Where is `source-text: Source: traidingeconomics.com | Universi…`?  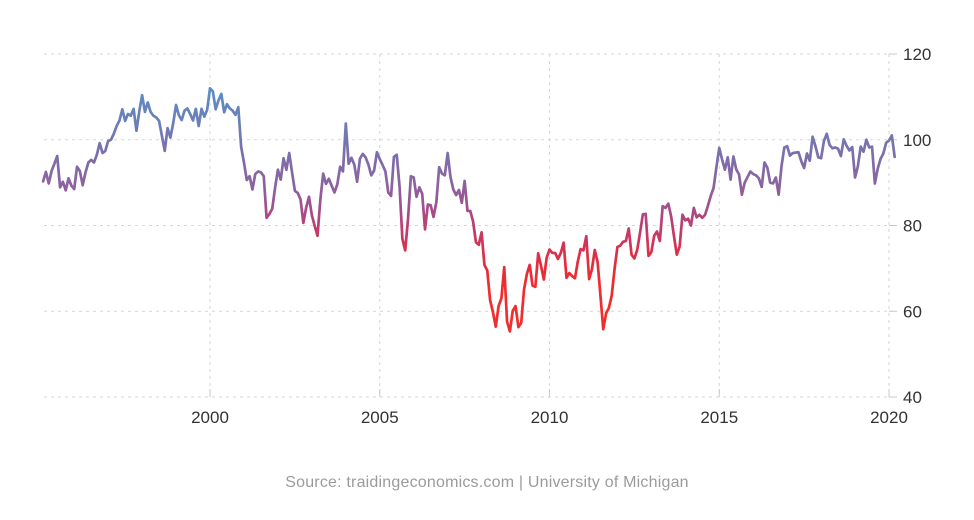 source-text: Source: traidingeconomics.com | Universi… is located at coordinates (487, 482).